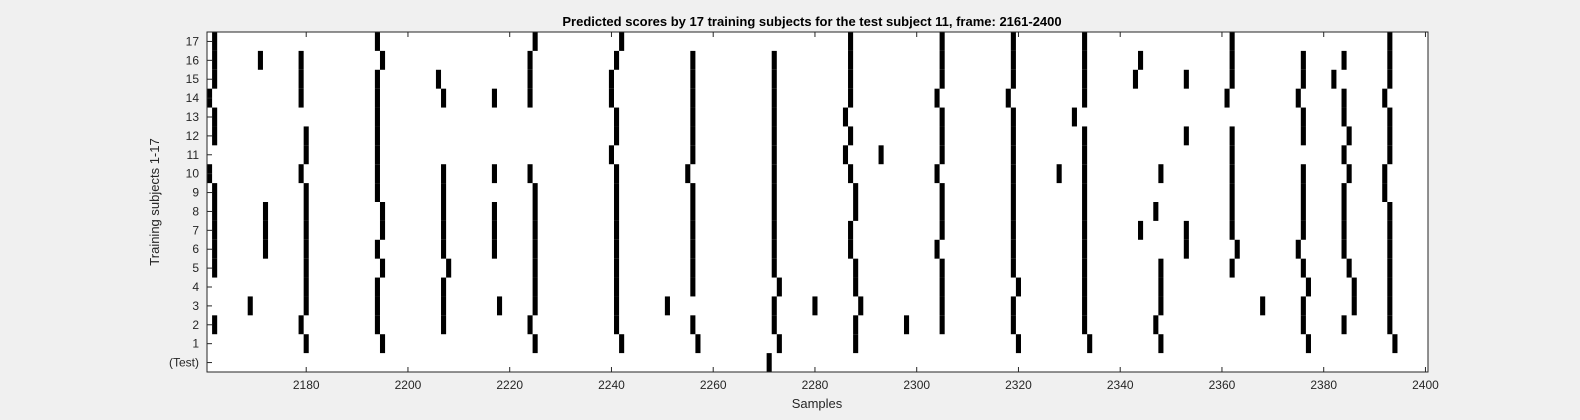  Describe the element at coordinates (195, 287) in the screenshot. I see `y-tick-label: 4` at that location.